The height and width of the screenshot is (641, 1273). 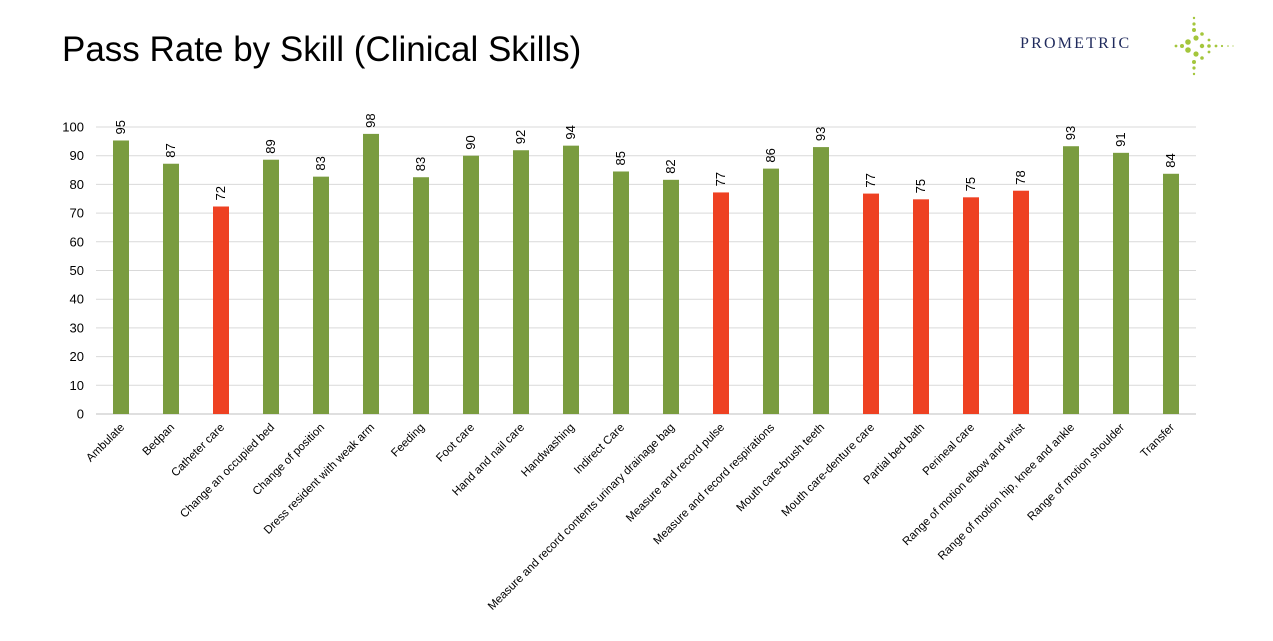 I want to click on y-tick-label: 20, so click(x=77, y=356).